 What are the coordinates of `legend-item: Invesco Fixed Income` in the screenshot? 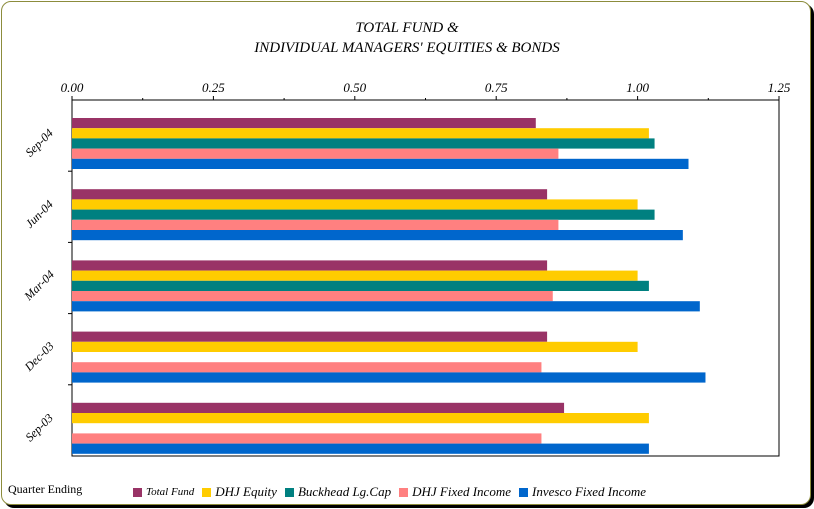 It's located at (582, 492).